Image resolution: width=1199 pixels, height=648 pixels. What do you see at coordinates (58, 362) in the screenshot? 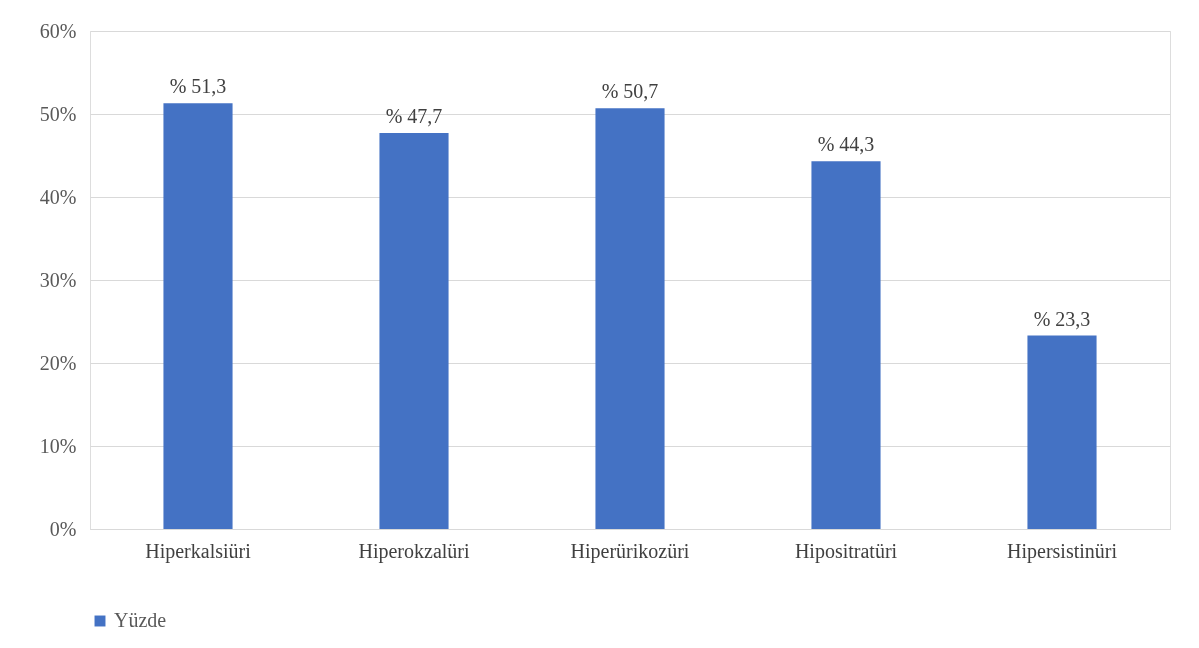
I see `y-tick-label: 20%` at bounding box center [58, 362].